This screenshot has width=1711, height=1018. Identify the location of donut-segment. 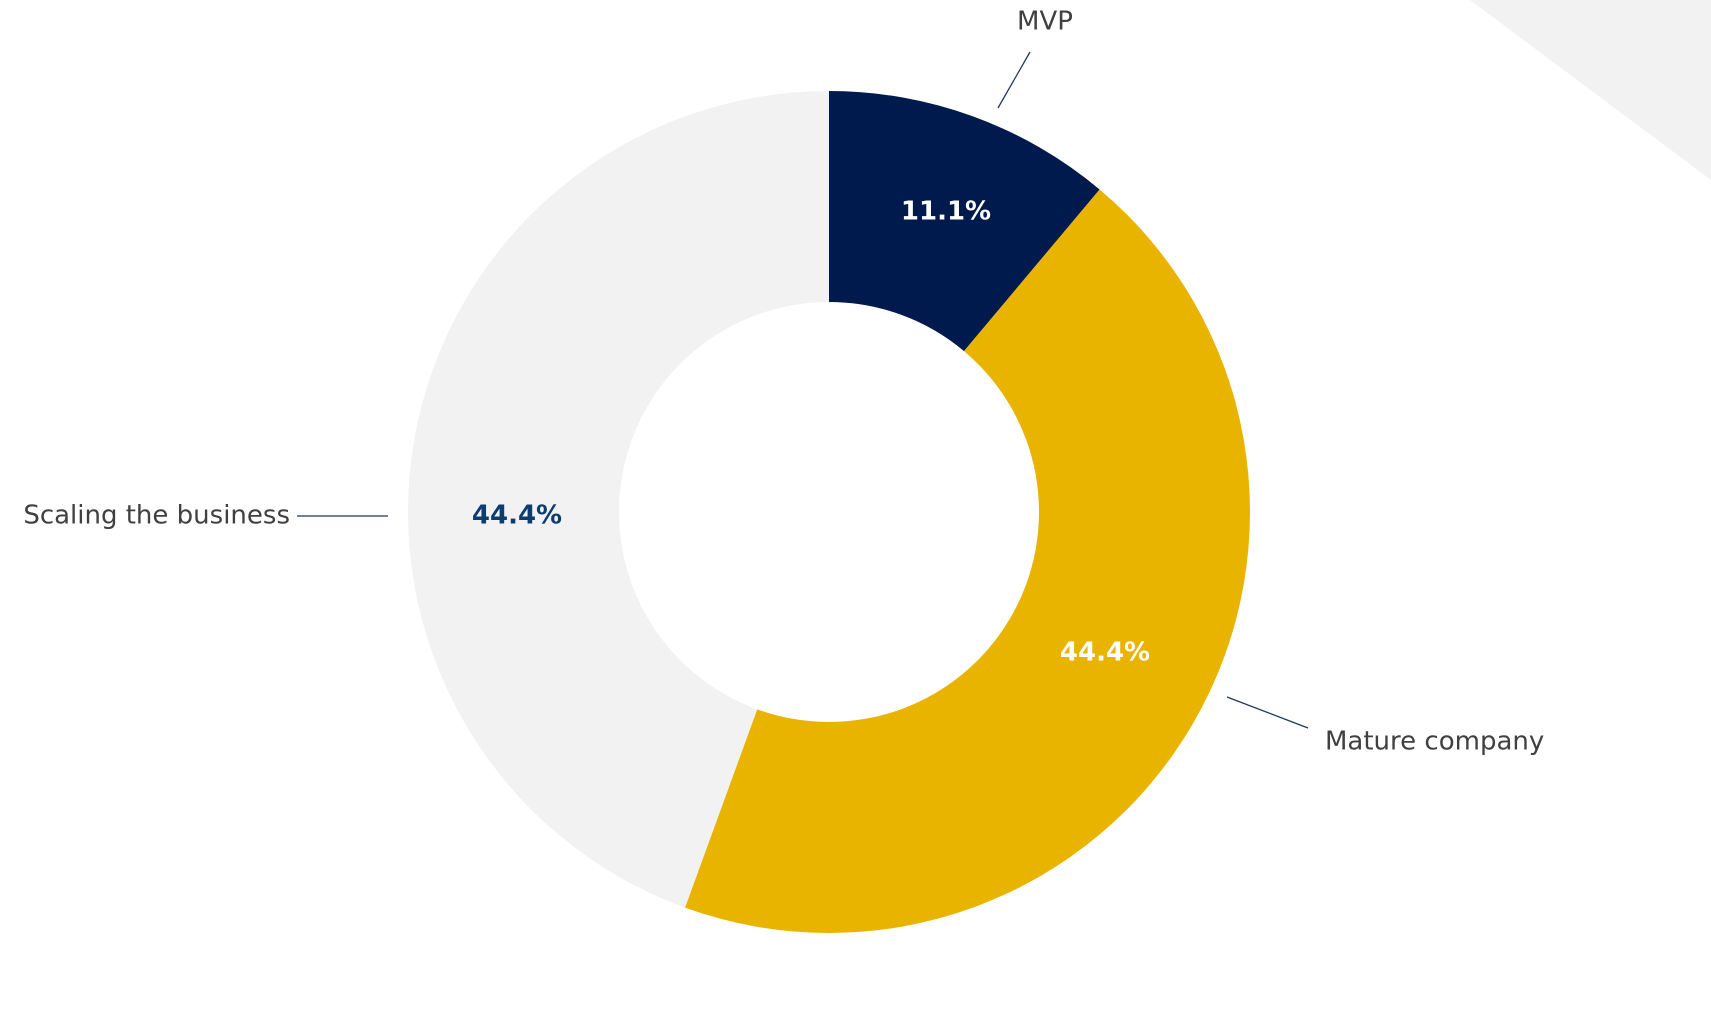
(964, 221).